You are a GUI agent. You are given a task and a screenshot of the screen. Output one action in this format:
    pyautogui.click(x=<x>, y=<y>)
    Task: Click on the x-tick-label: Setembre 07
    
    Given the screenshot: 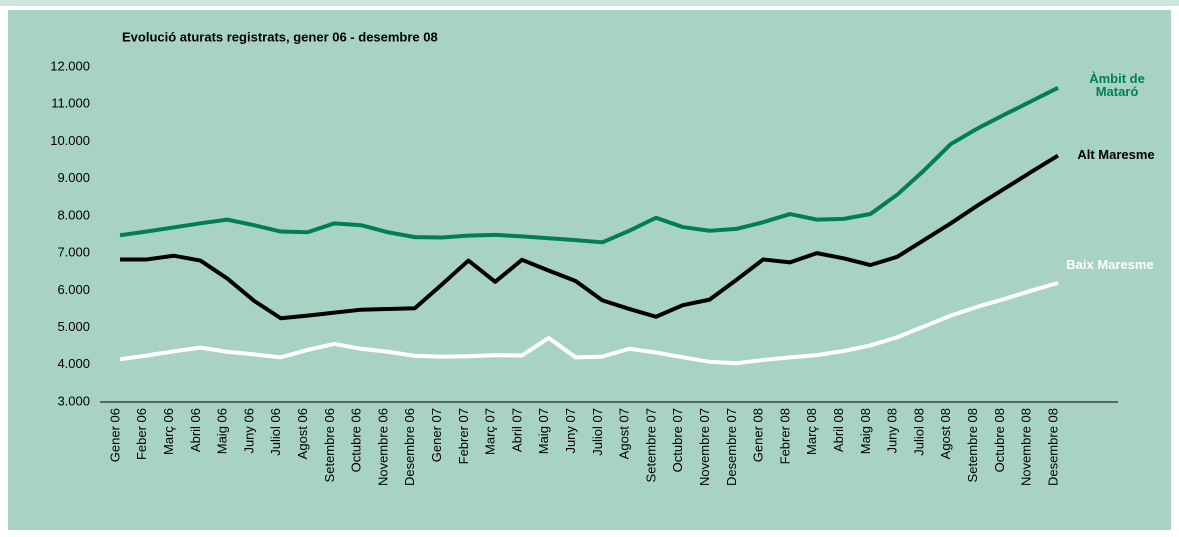 What is the action you would take?
    pyautogui.click(x=650, y=445)
    